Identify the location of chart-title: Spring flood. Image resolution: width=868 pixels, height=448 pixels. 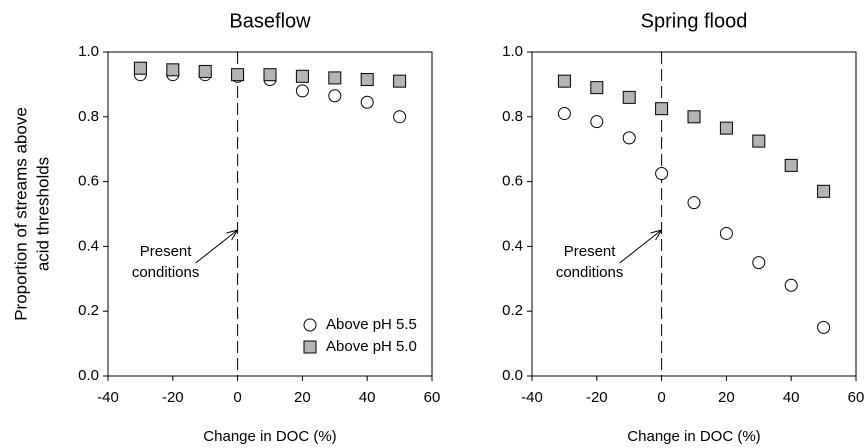
(694, 21).